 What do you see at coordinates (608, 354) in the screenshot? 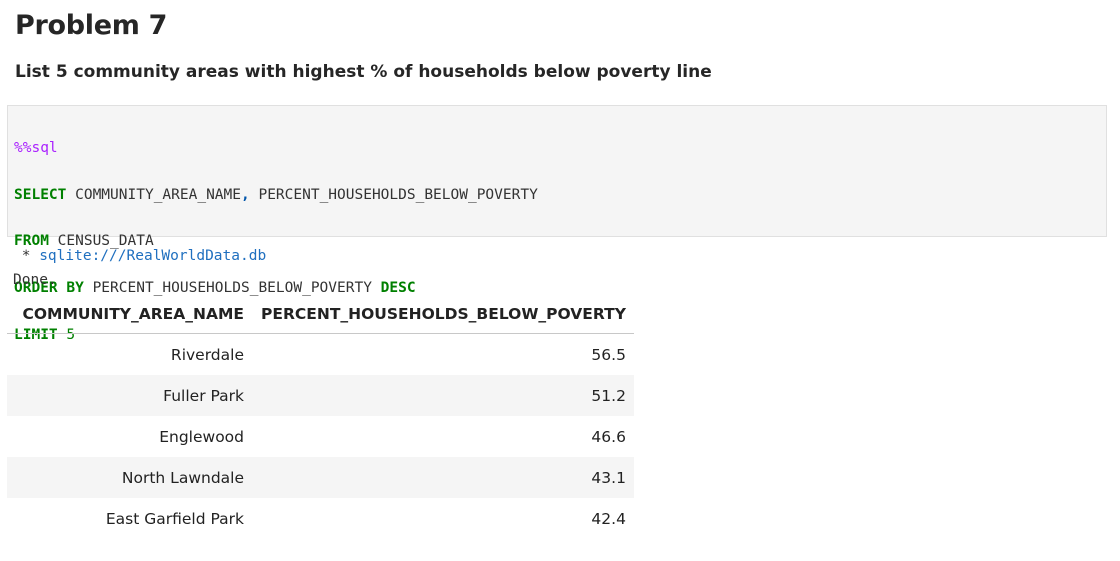
I see `percent-cell: 56.5` at bounding box center [608, 354].